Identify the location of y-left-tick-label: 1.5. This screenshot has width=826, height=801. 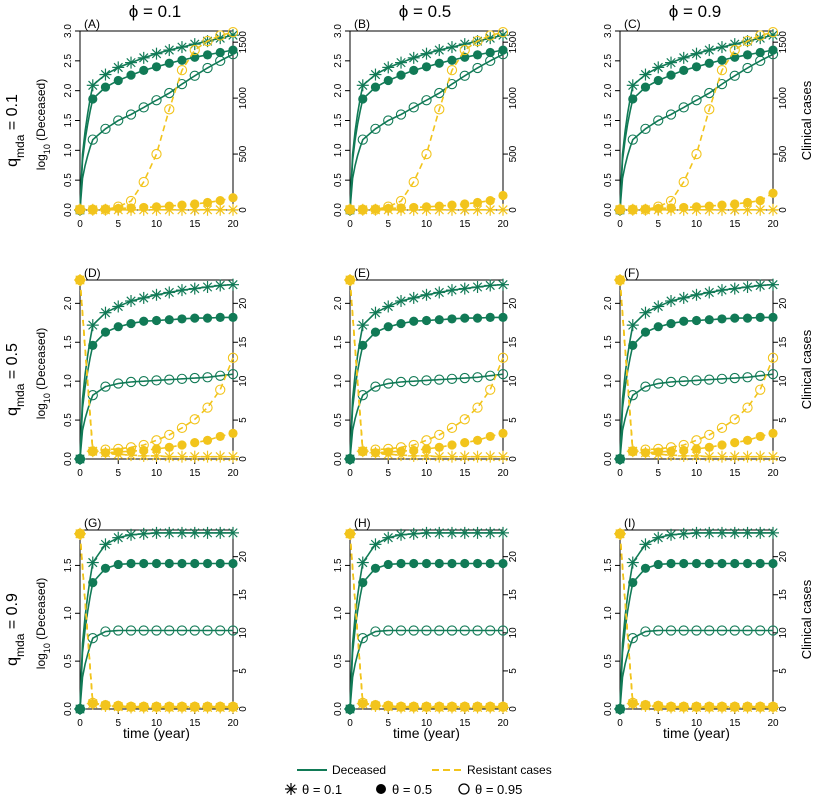
(608, 565).